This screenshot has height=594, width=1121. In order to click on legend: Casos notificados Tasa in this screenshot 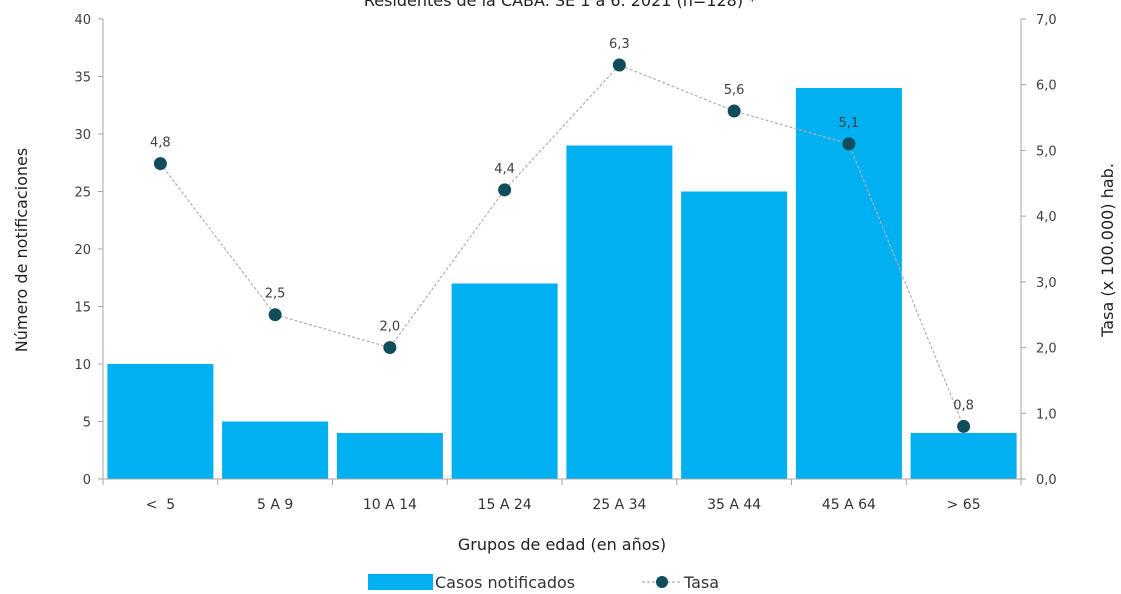, I will do `click(543, 582)`.